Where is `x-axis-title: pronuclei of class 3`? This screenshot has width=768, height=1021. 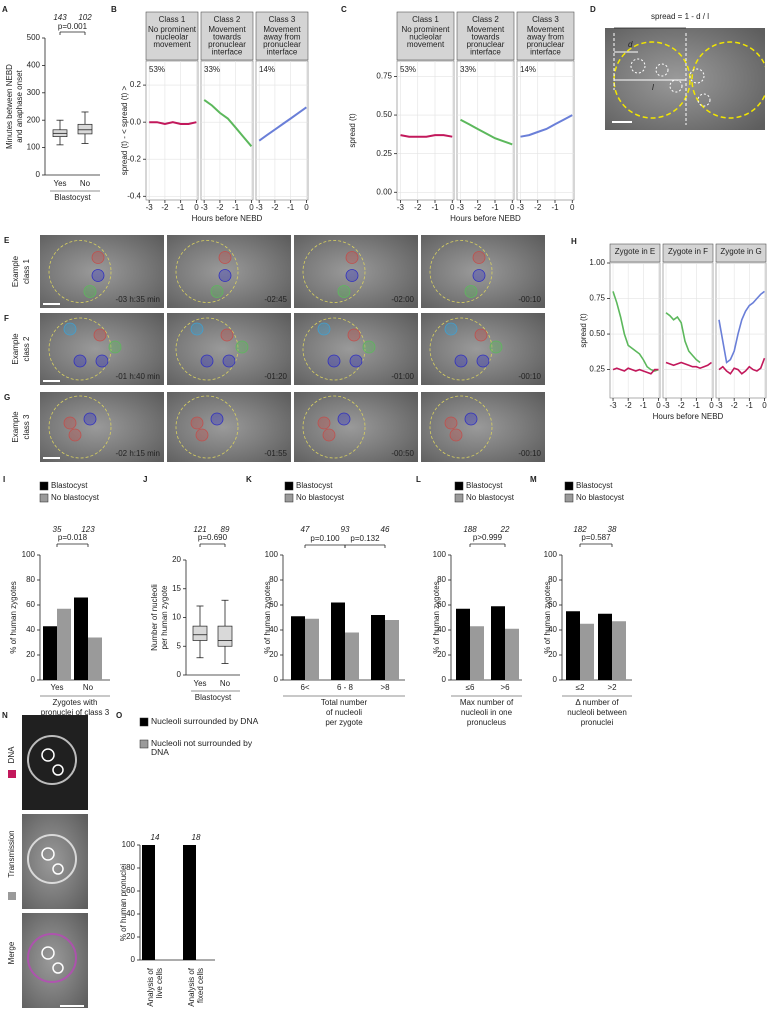 x-axis-title: pronuclei of class 3 is located at coordinates (75, 712).